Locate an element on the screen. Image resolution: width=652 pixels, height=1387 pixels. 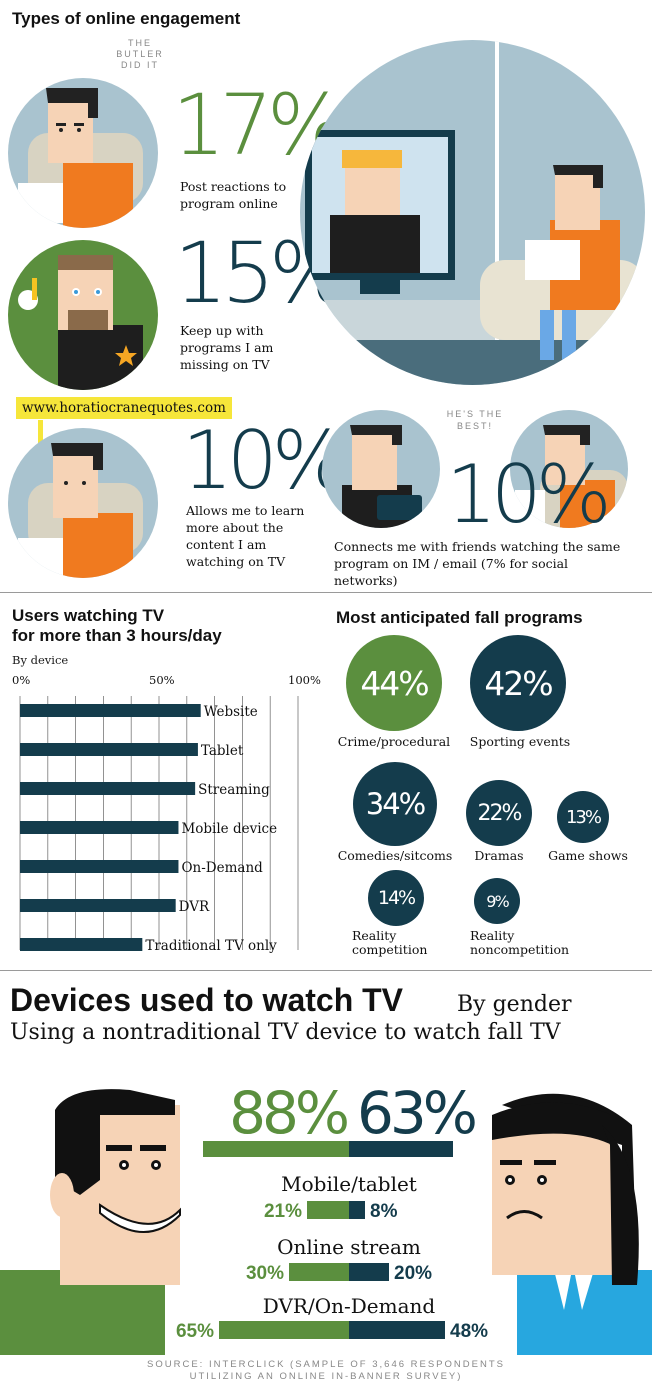
program-label: Reality noncompetition is located at coordinates (520, 942).